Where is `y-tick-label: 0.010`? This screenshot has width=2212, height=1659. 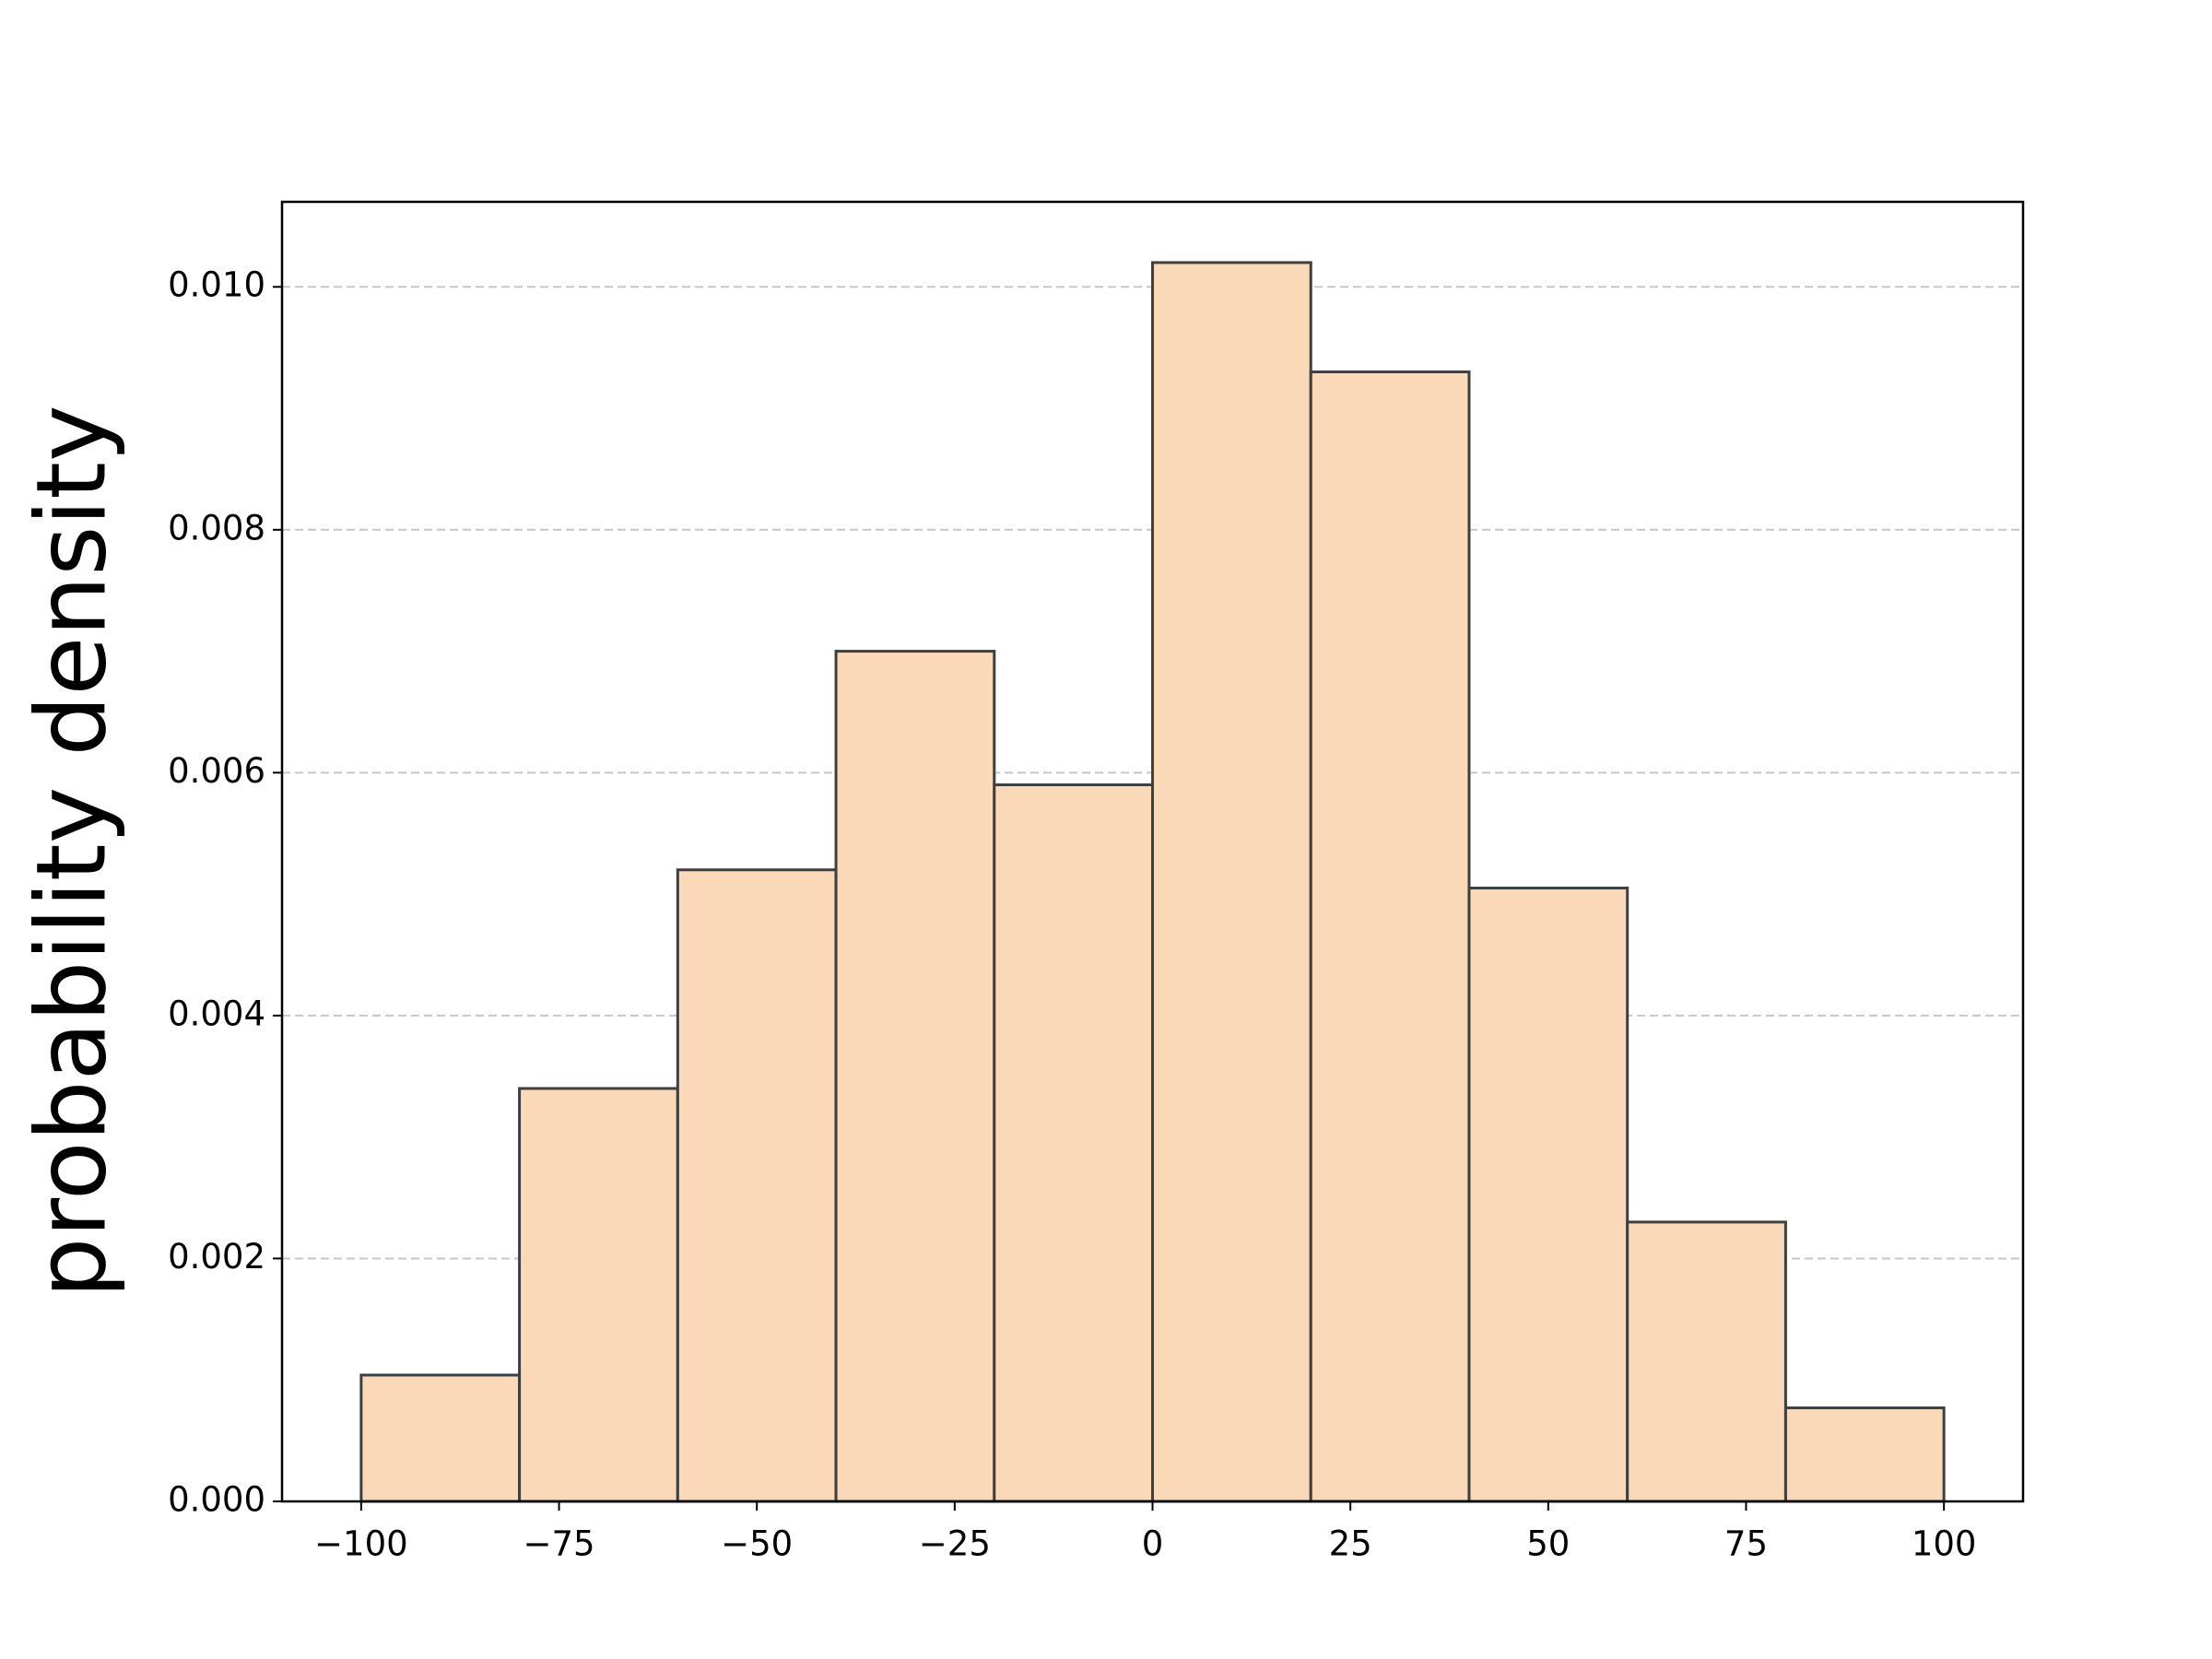 y-tick-label: 0.010 is located at coordinates (216, 285).